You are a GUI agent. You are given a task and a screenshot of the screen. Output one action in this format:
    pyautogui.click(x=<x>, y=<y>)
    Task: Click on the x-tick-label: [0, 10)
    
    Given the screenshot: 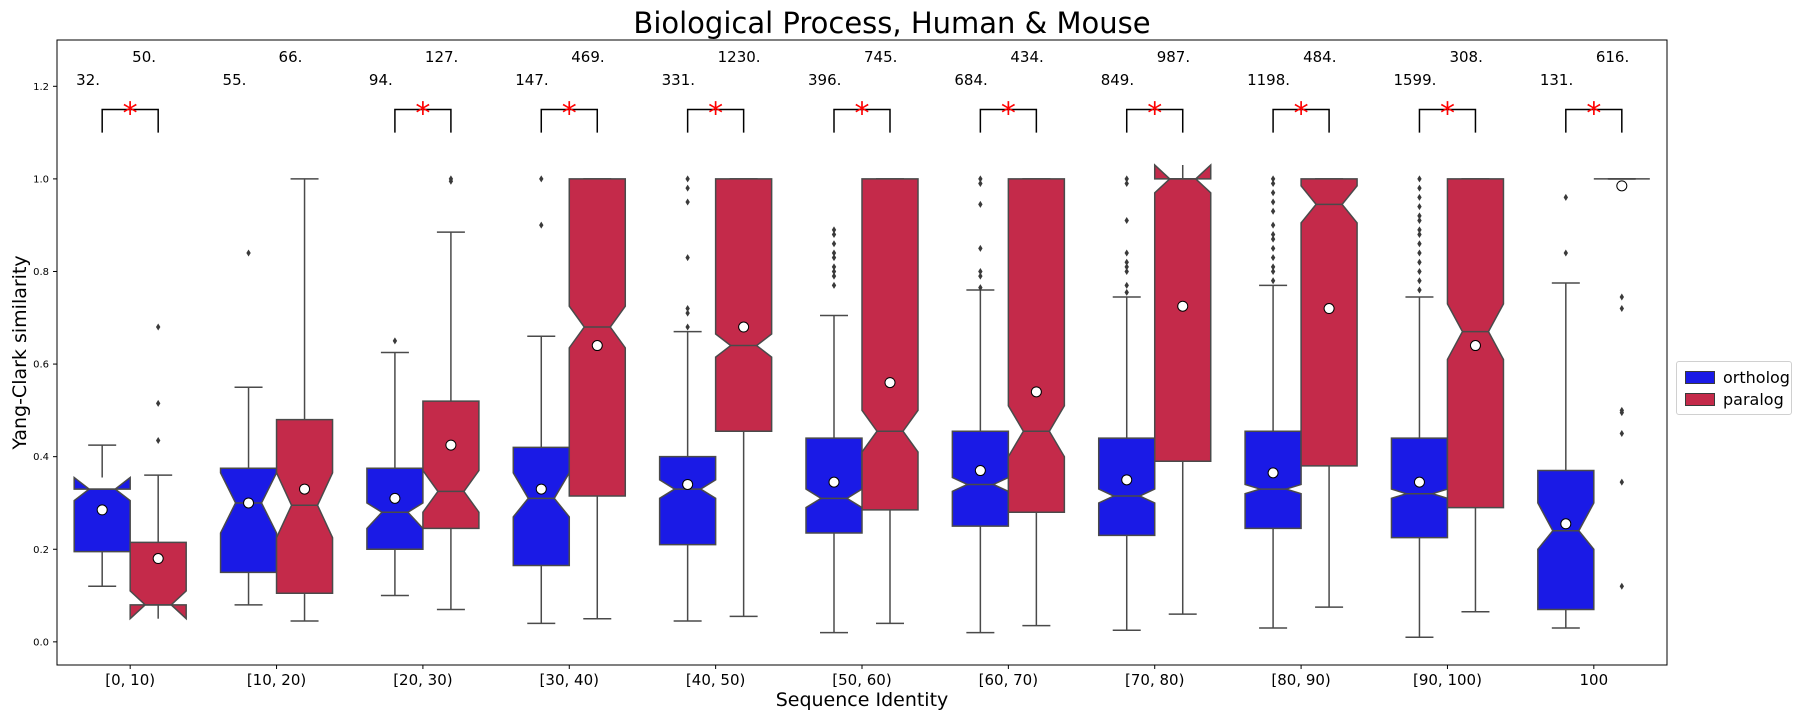 What is the action you would take?
    pyautogui.click(x=130, y=680)
    